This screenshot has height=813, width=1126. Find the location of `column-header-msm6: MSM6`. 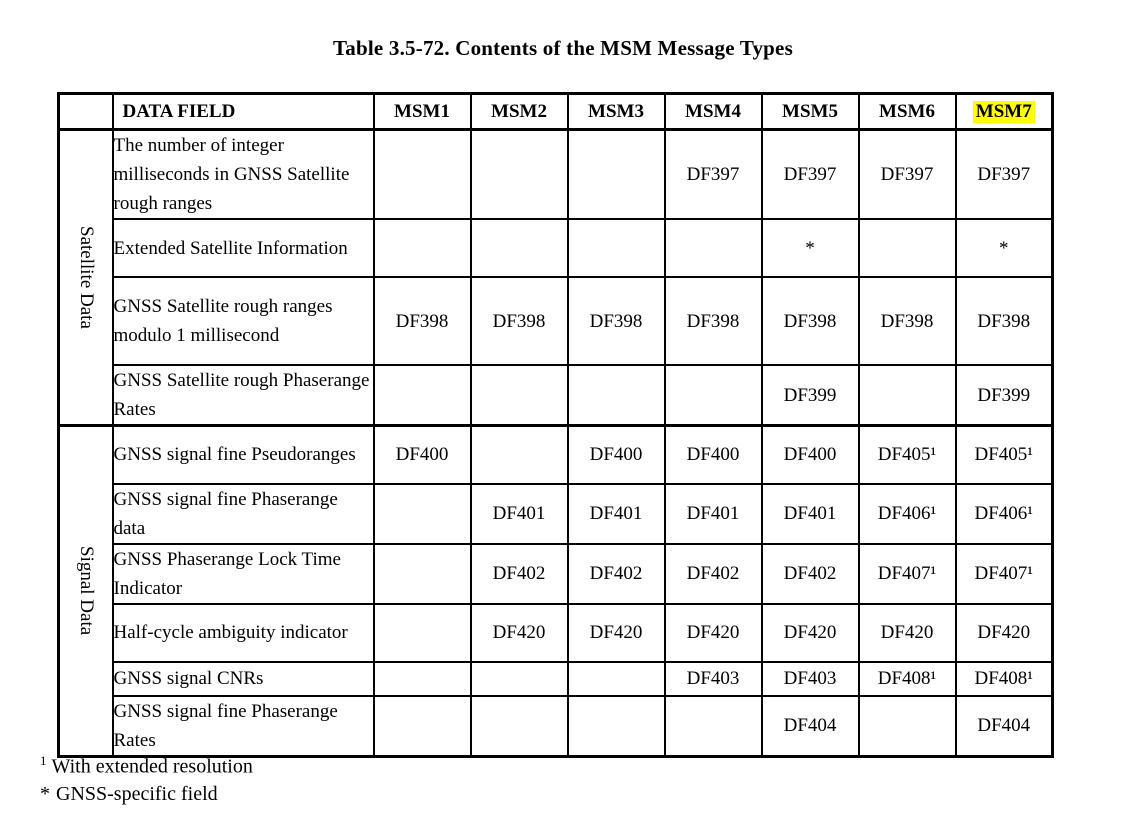

column-header-msm6: MSM6 is located at coordinates (907, 111).